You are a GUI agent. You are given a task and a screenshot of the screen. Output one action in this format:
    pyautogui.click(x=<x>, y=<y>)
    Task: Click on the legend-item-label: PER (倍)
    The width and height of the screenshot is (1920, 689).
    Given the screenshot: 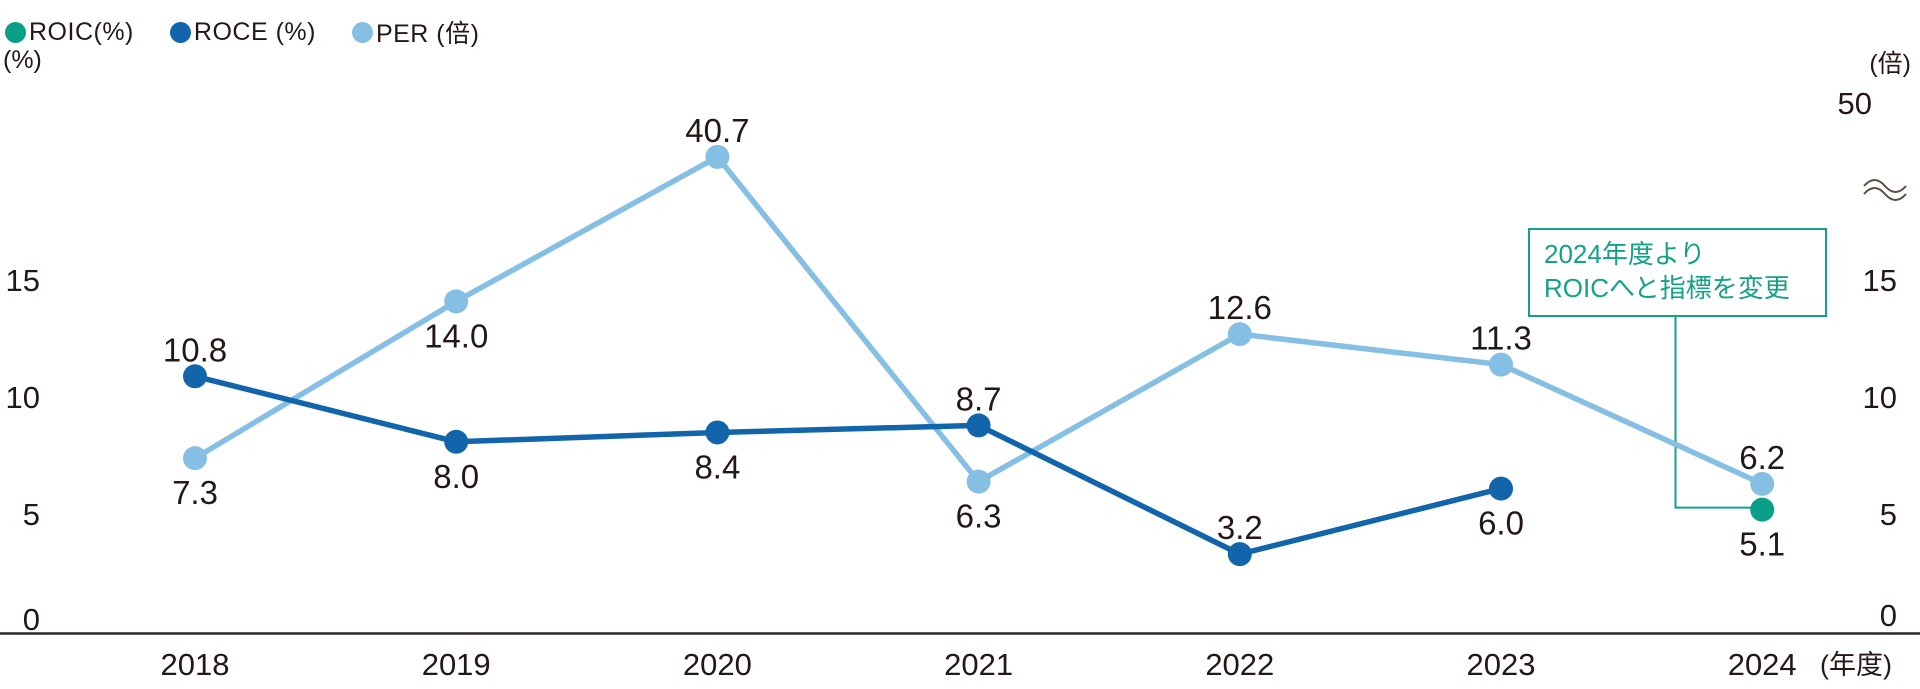 What is the action you would take?
    pyautogui.click(x=427, y=34)
    